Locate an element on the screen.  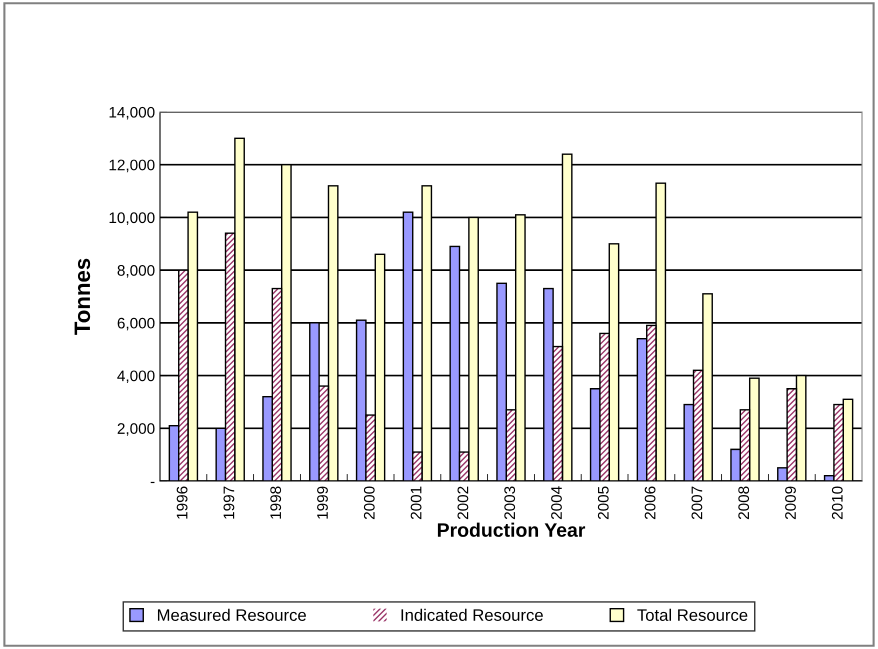
y-tick-label: 10,000 is located at coordinates (132, 218).